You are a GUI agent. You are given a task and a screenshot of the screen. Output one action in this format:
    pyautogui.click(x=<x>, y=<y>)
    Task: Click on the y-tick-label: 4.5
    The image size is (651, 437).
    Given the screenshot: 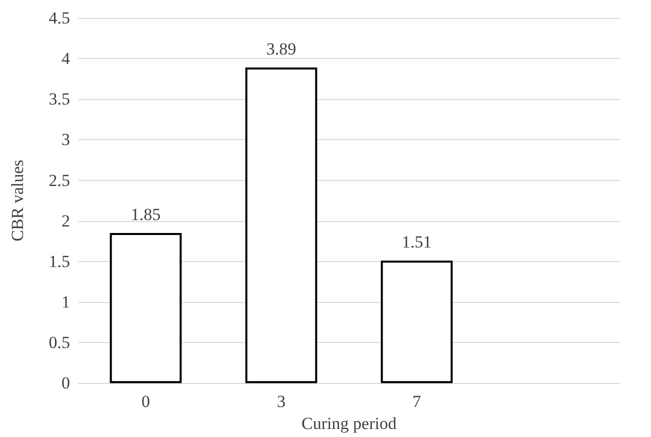 What is the action you would take?
    pyautogui.click(x=59, y=18)
    